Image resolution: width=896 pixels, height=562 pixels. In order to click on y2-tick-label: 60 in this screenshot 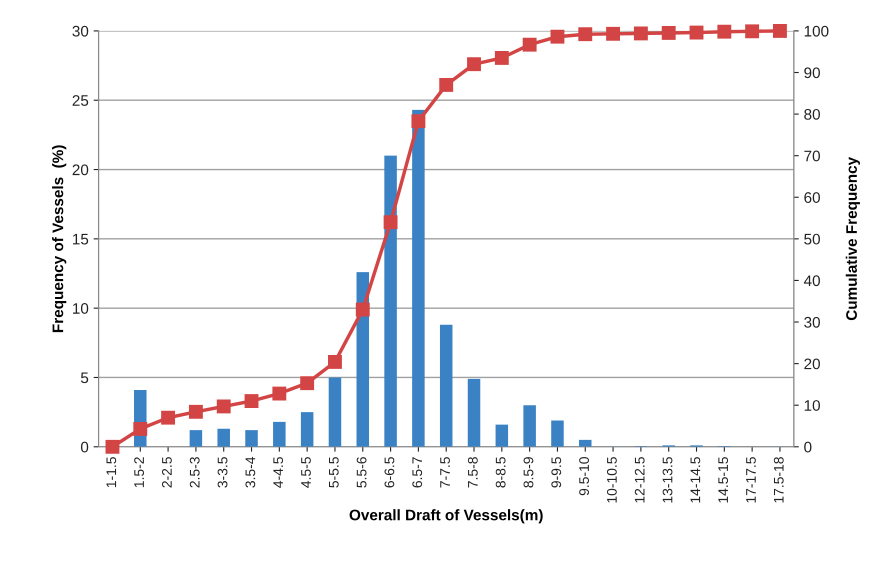, I will do `click(812, 197)`.